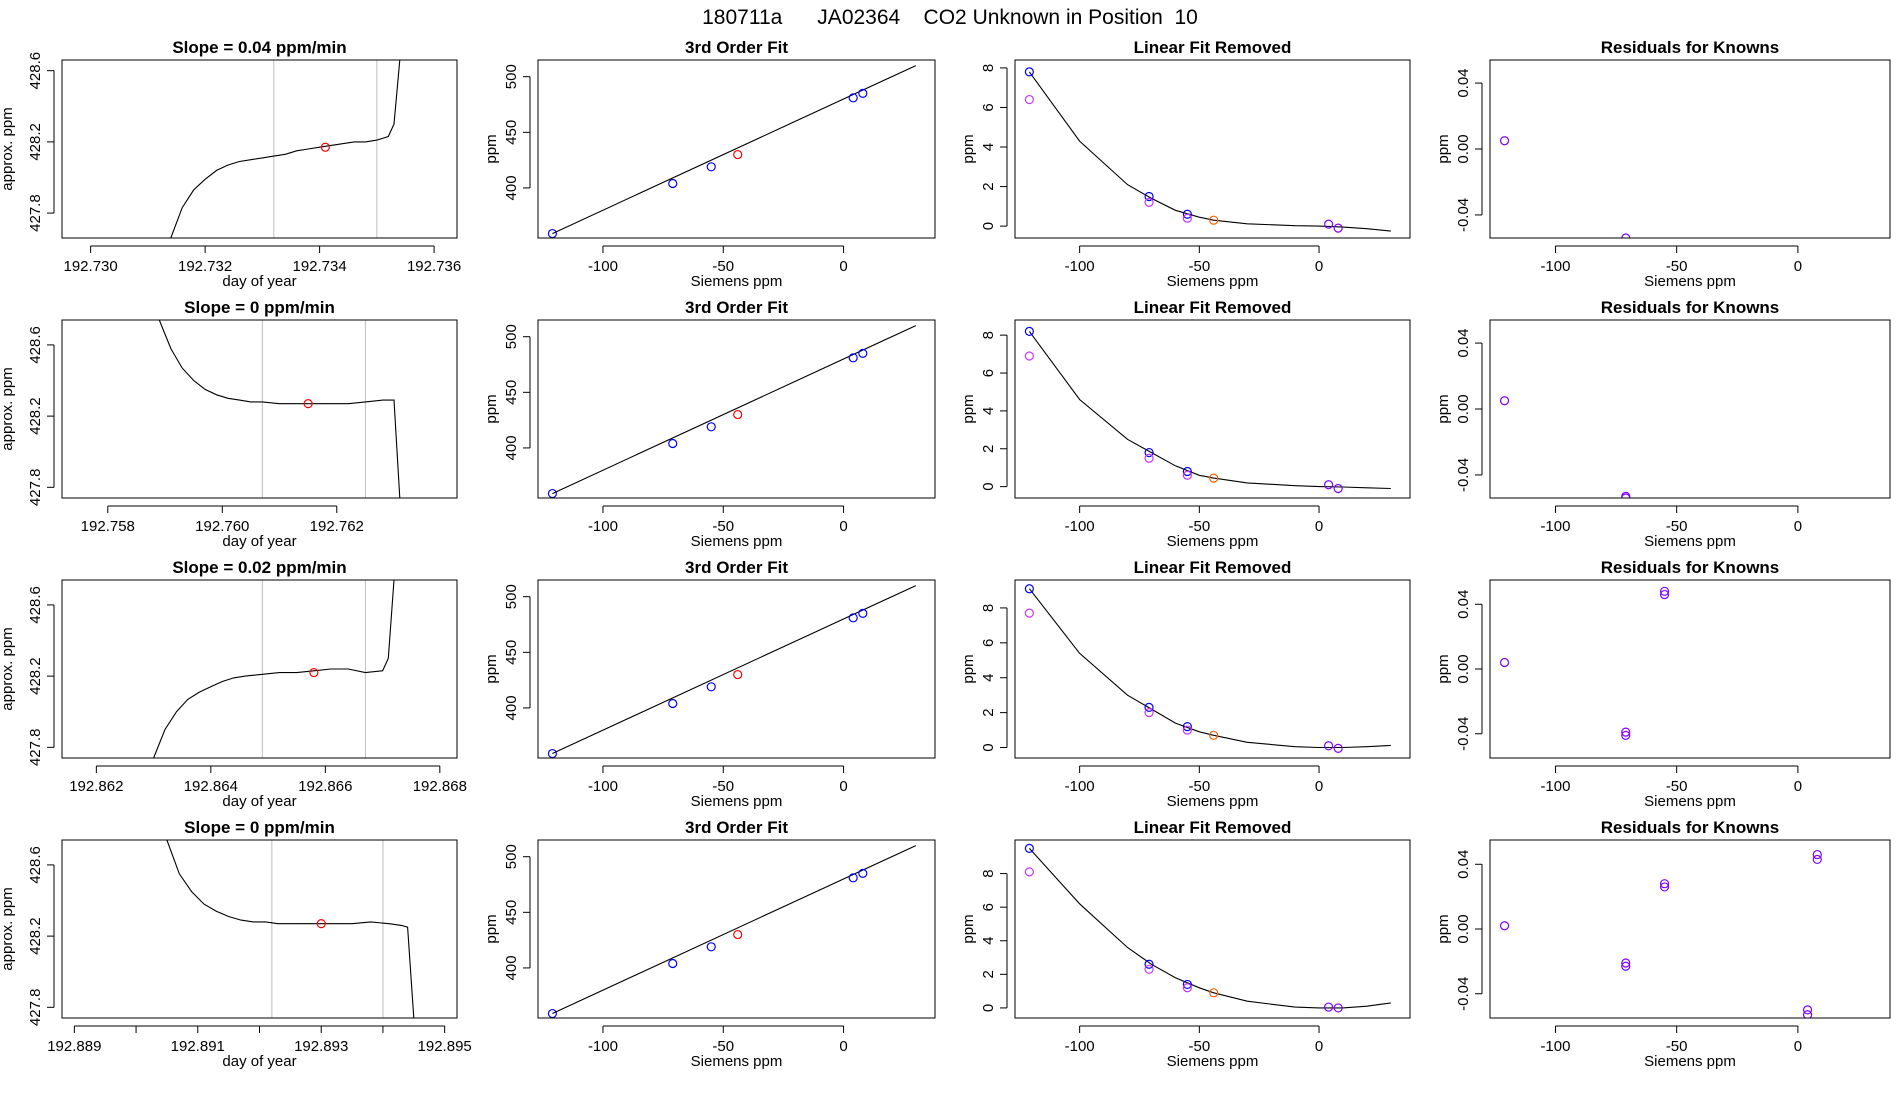  What do you see at coordinates (1463, 408) in the screenshot?
I see `y-tick-label: 0.00` at bounding box center [1463, 408].